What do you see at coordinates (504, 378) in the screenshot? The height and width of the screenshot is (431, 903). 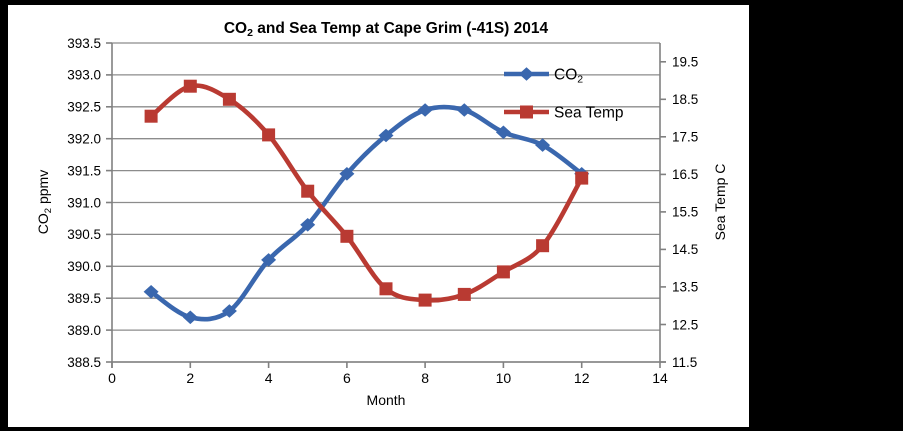 I see `x-axis-tick-label: 10` at bounding box center [504, 378].